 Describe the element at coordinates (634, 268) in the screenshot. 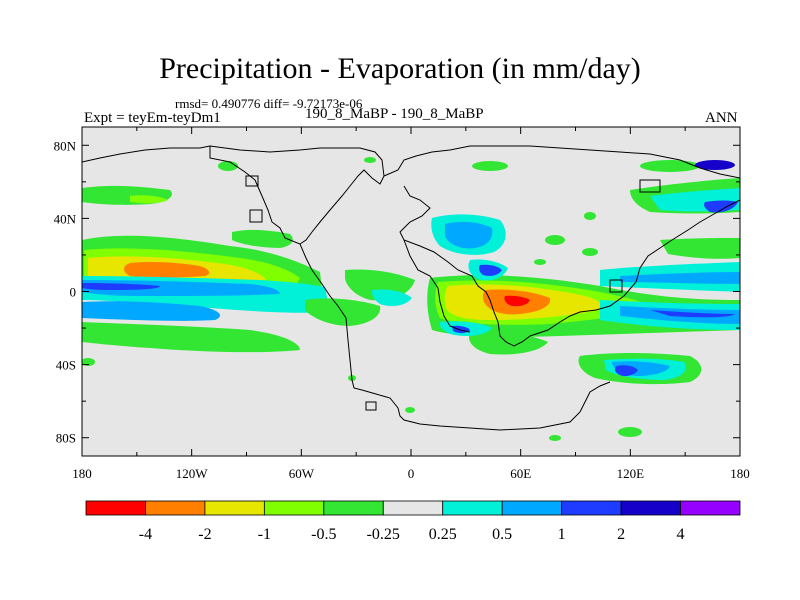

I see `coastline-asia-east` at that location.